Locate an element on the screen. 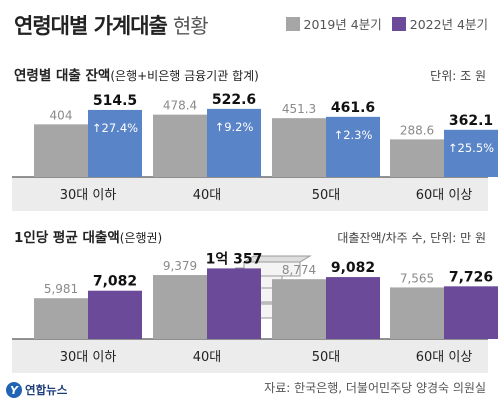 The image size is (500, 400). change-label-2: ↑2.3% is located at coordinates (353, 135).